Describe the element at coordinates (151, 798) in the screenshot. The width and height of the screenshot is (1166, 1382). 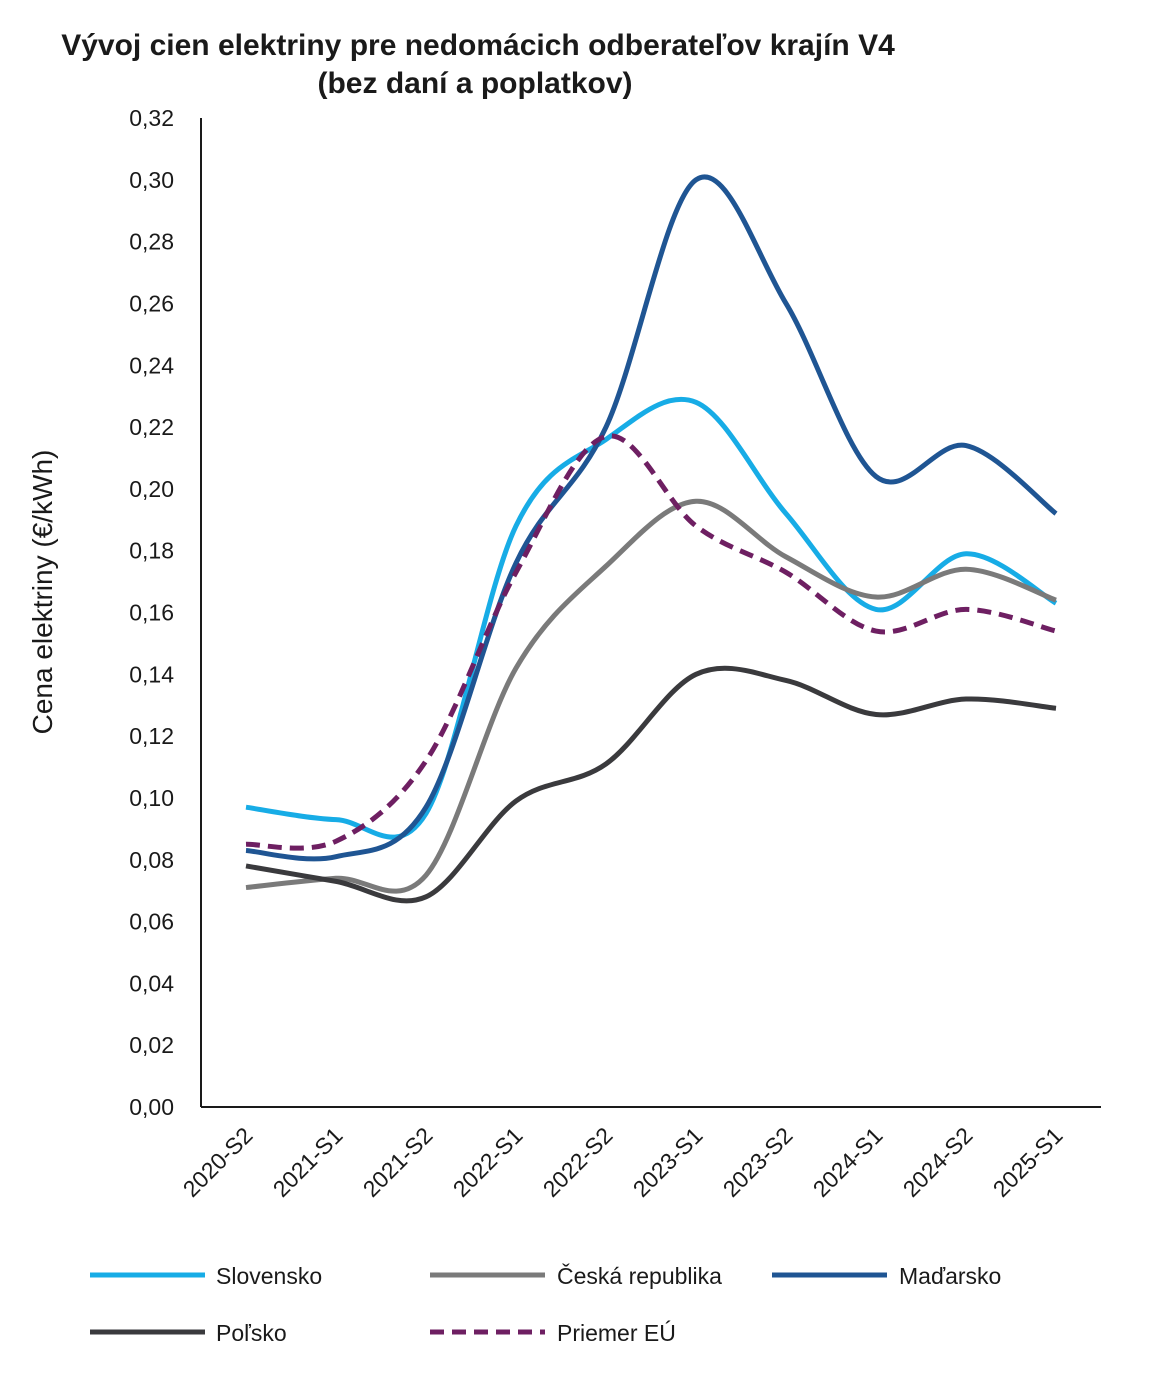
I see `y-tick-label: 0,10` at that location.